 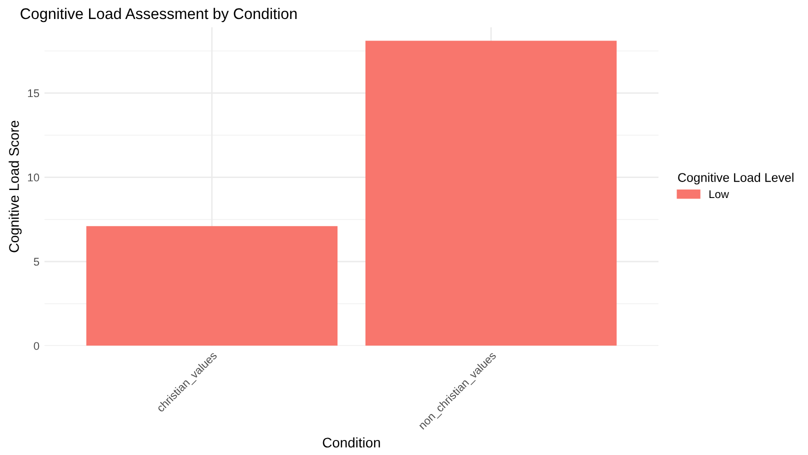 I want to click on chart-title: Cognitive Load Assessment by Condition, so click(x=158, y=15).